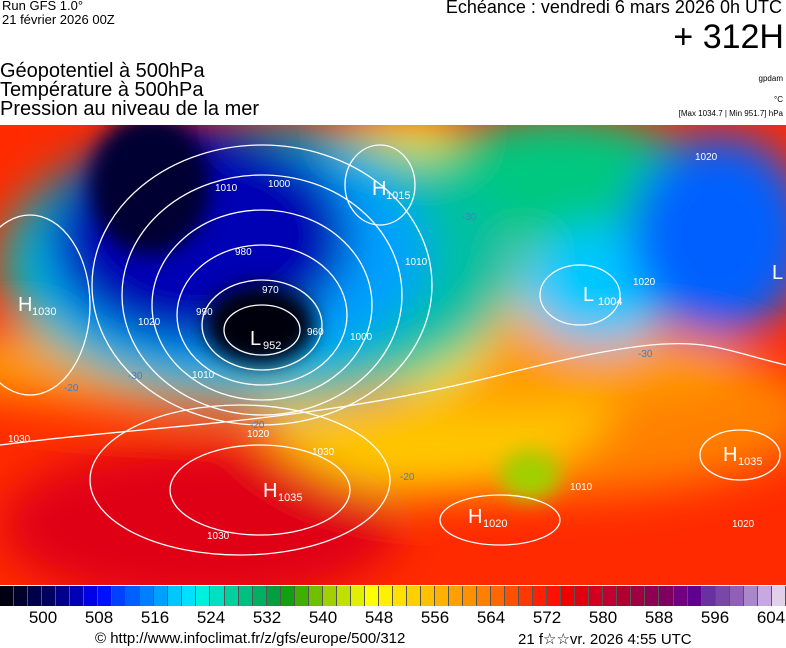 The width and height of the screenshot is (786, 648). What do you see at coordinates (603, 617) in the screenshot?
I see `colorbar-label: 580` at bounding box center [603, 617].